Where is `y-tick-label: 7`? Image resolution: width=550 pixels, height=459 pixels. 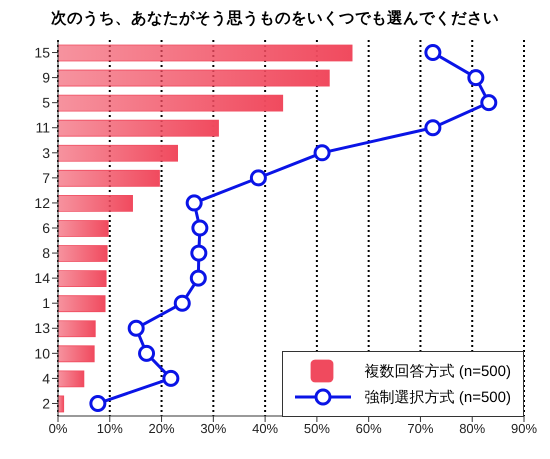 y-tick-label: 7 is located at coordinates (46, 178).